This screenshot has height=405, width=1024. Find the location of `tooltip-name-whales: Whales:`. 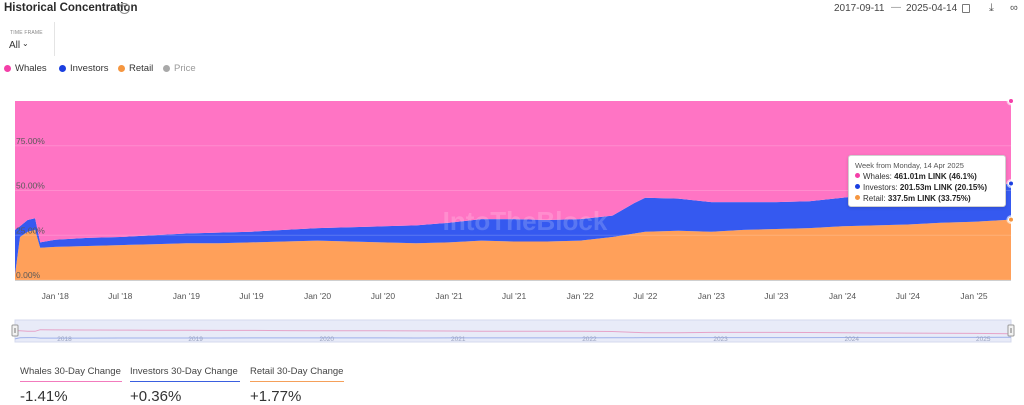

tooltip-name-whales: Whales: is located at coordinates (877, 176).